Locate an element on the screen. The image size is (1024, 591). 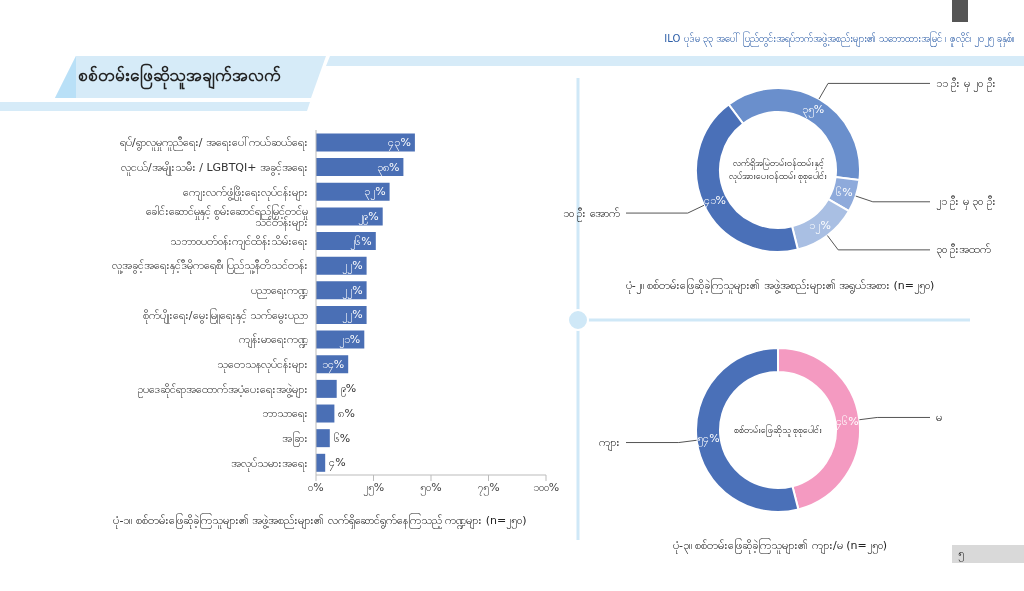
data-label: ၂၆% is located at coordinates (361, 242).